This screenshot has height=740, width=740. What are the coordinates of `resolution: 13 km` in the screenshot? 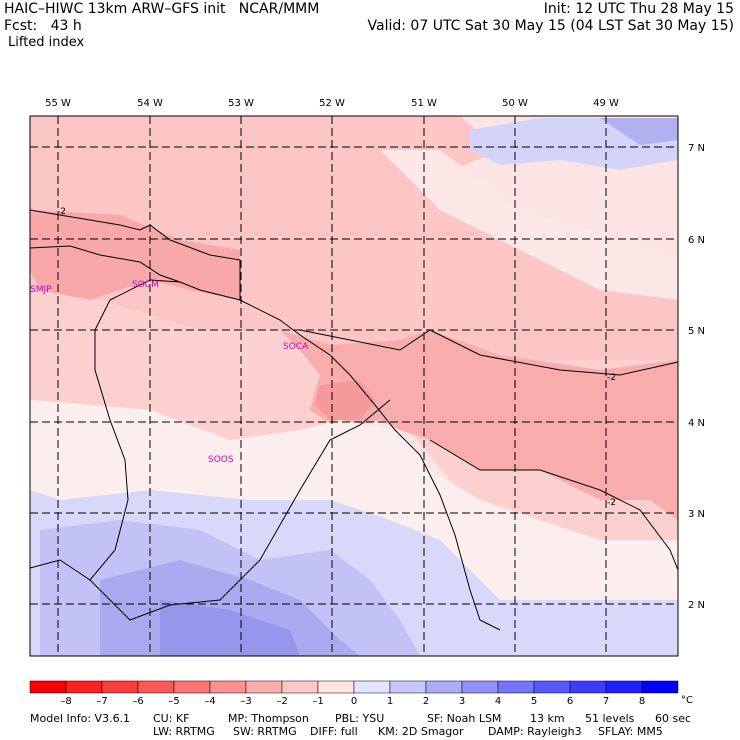 It's located at (547, 718).